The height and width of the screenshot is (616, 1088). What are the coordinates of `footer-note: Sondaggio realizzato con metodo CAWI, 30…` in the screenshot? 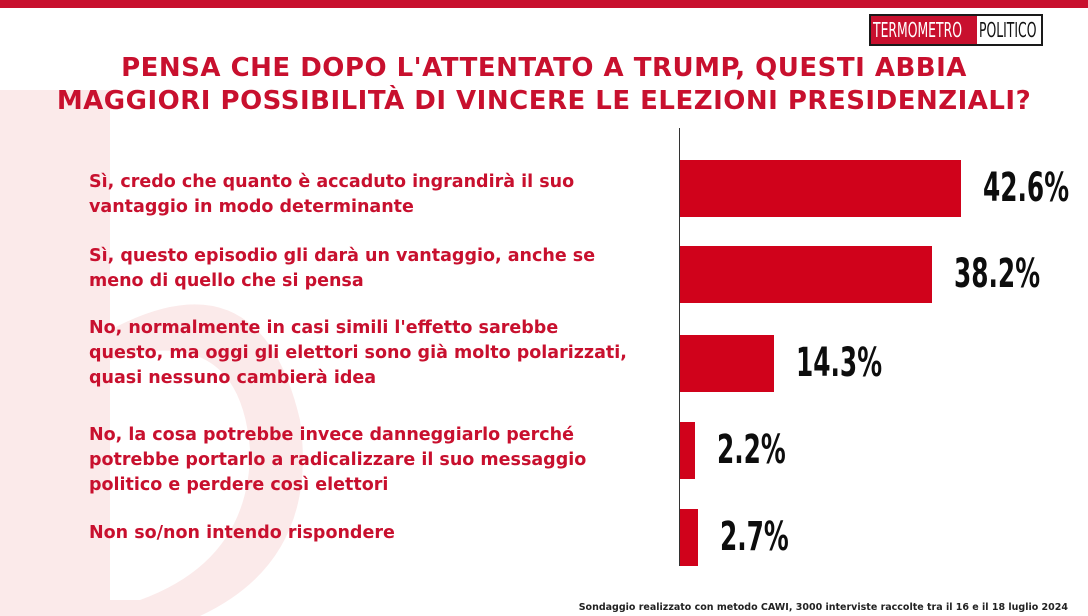 It's located at (823, 607).